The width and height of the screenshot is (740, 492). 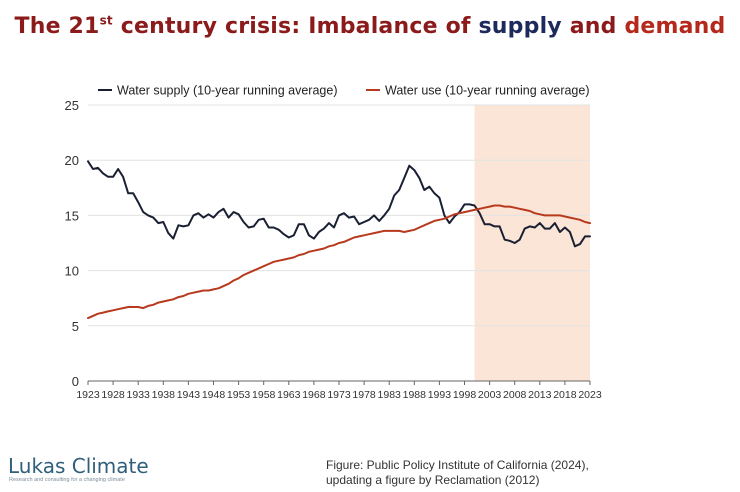 I want to click on x-tick-label: 1978, so click(x=364, y=395).